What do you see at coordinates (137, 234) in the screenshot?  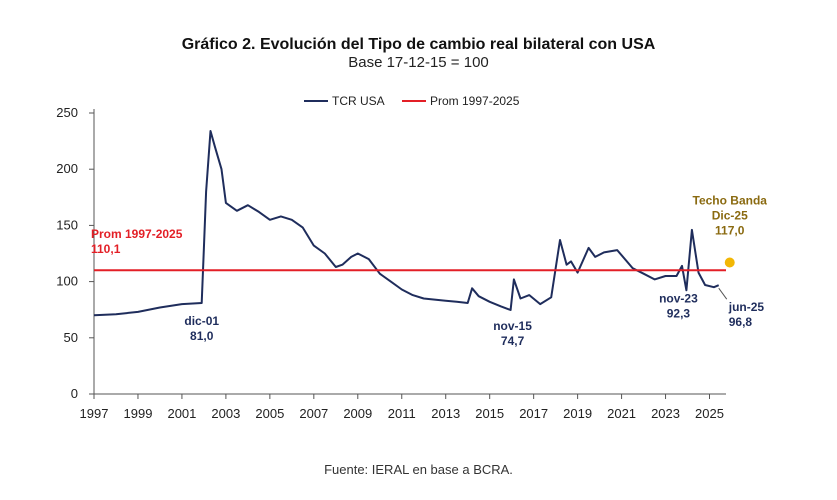 I see `annotation-label: Prom 1997-2025` at bounding box center [137, 234].